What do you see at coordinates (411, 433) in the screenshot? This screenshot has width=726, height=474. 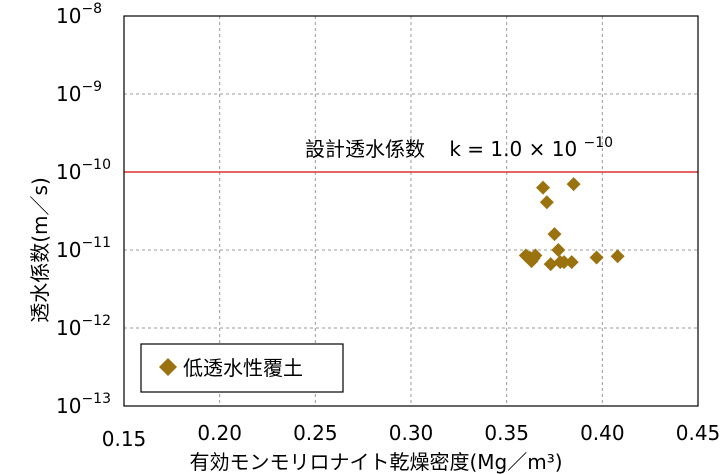 I see `x-tick-label: 0.30` at bounding box center [411, 433].